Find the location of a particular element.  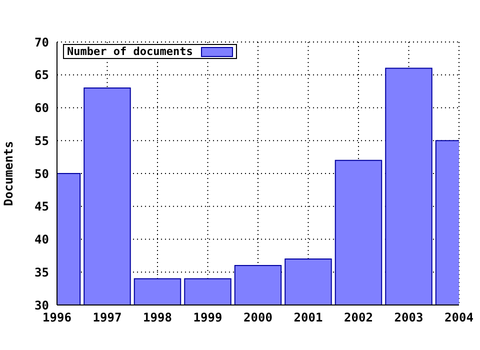

x-tick-label: 1999 is located at coordinates (207, 317).